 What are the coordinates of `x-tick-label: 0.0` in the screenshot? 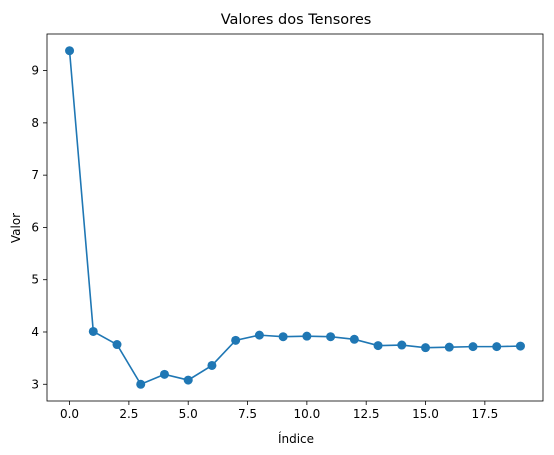 It's located at (69, 414).